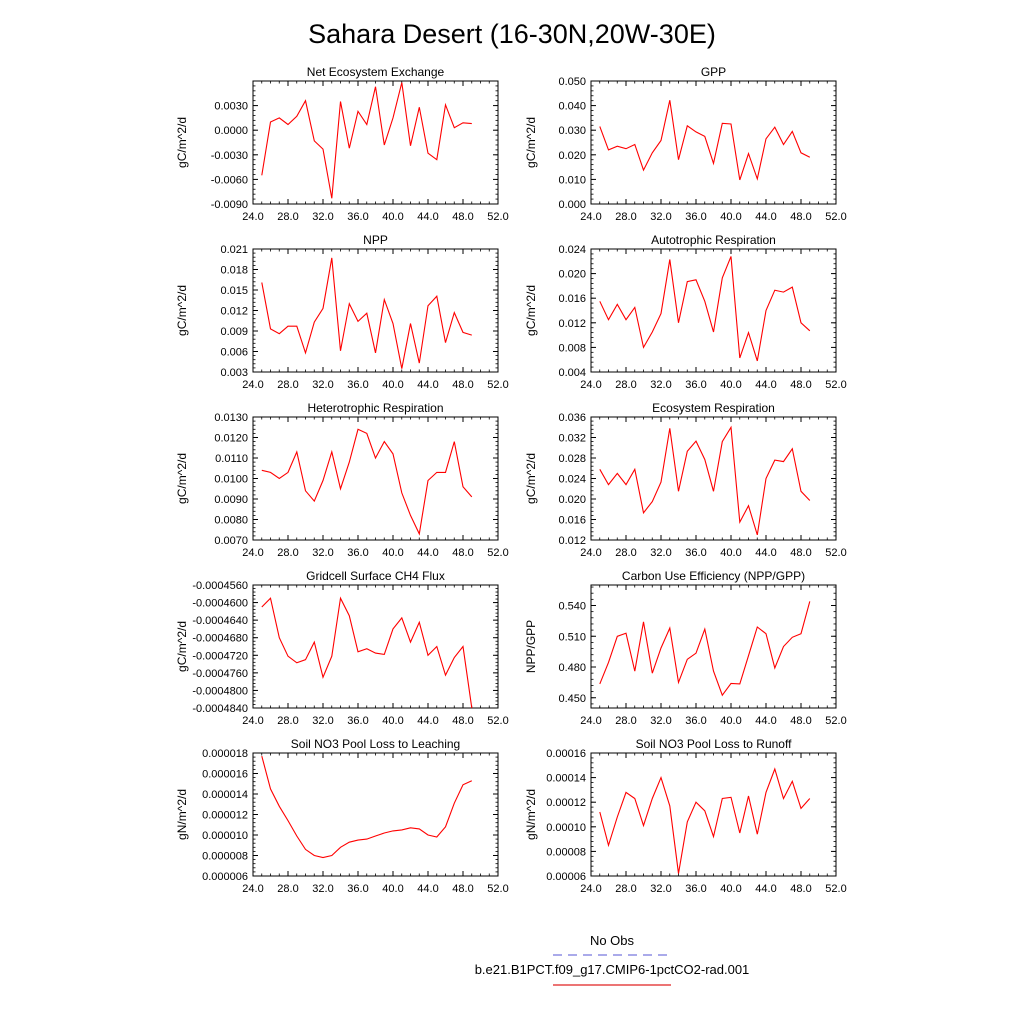 The height and width of the screenshot is (1024, 1024). Describe the element at coordinates (229, 156) in the screenshot. I see `y-tick-label: -0.0030` at that location.